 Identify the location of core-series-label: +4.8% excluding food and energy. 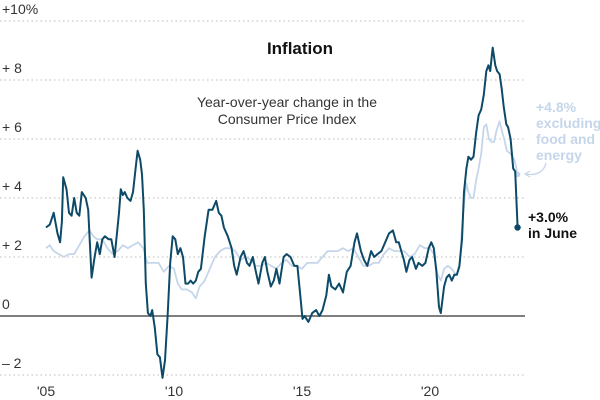
(561, 138).